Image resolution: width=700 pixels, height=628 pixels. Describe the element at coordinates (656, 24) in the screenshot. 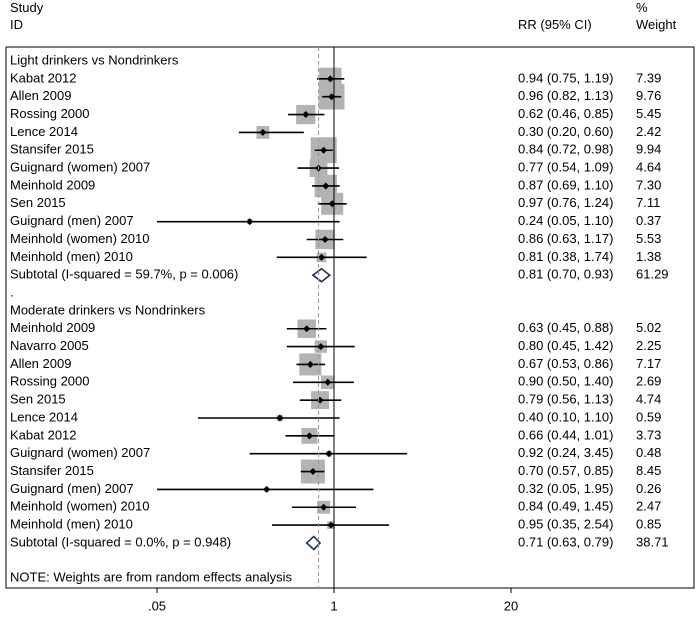

I see `weight-header-label: Weight` at that location.